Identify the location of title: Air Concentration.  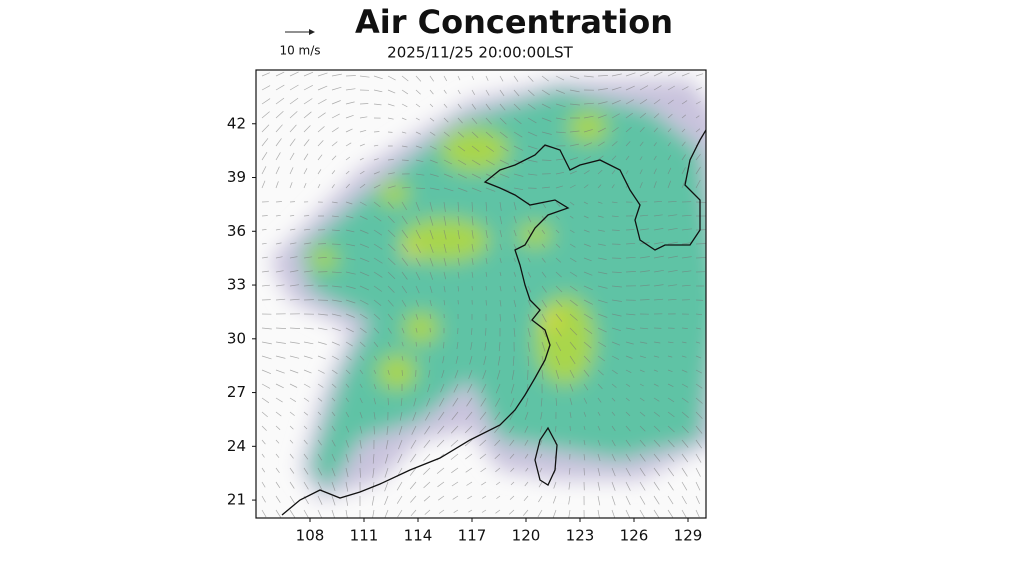
(514, 22).